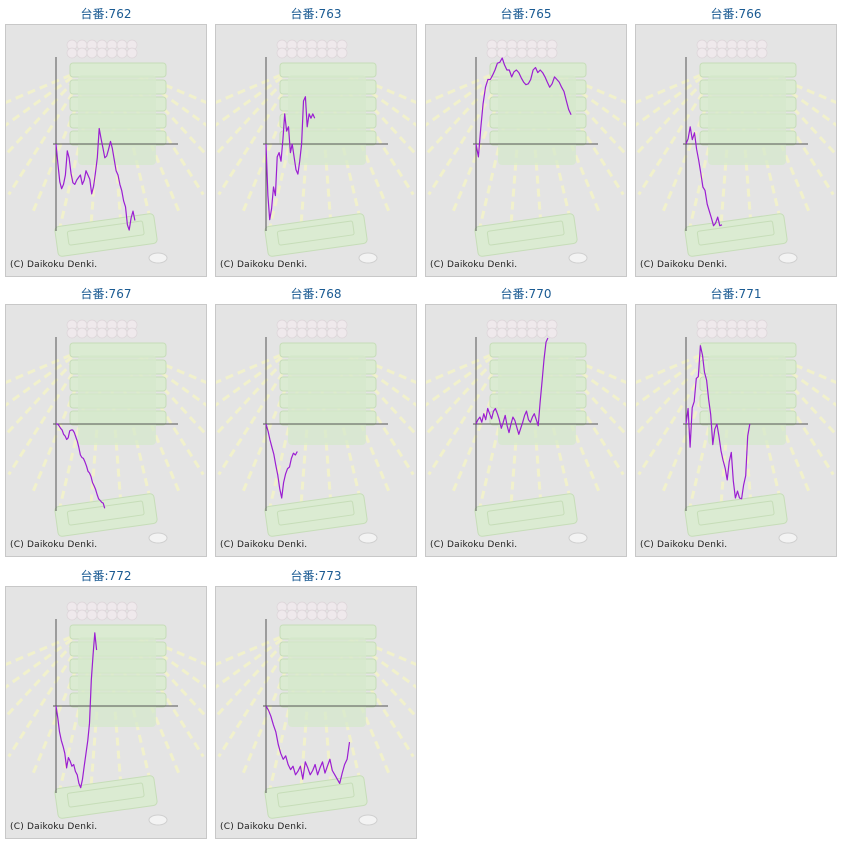  Describe the element at coordinates (526, 141) in the screenshot. I see `chart-panel: 台番:765 (C) Daikoku Denki.` at that location.